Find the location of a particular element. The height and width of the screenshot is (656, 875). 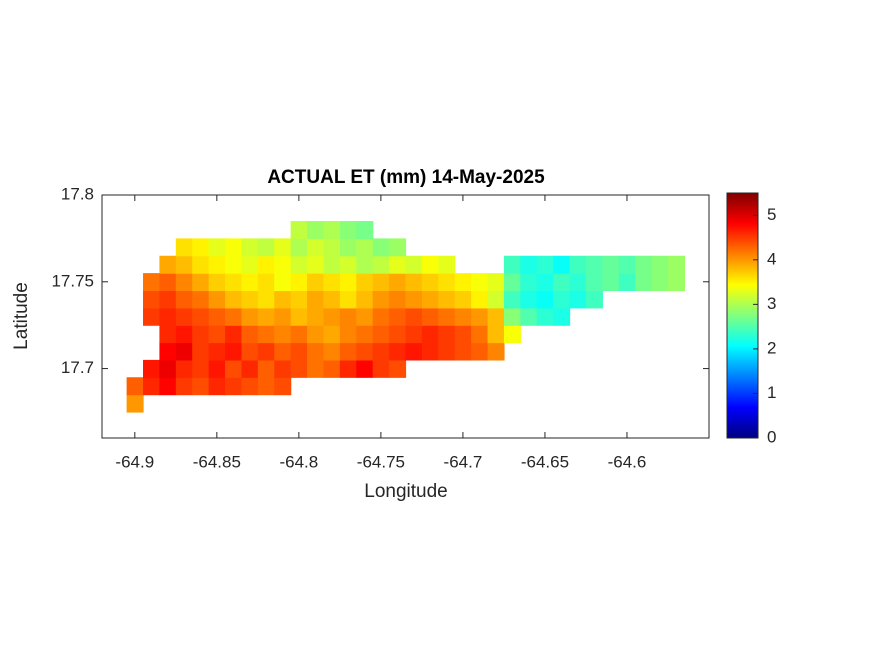

y-axis-label: Latitude is located at coordinates (21, 316).